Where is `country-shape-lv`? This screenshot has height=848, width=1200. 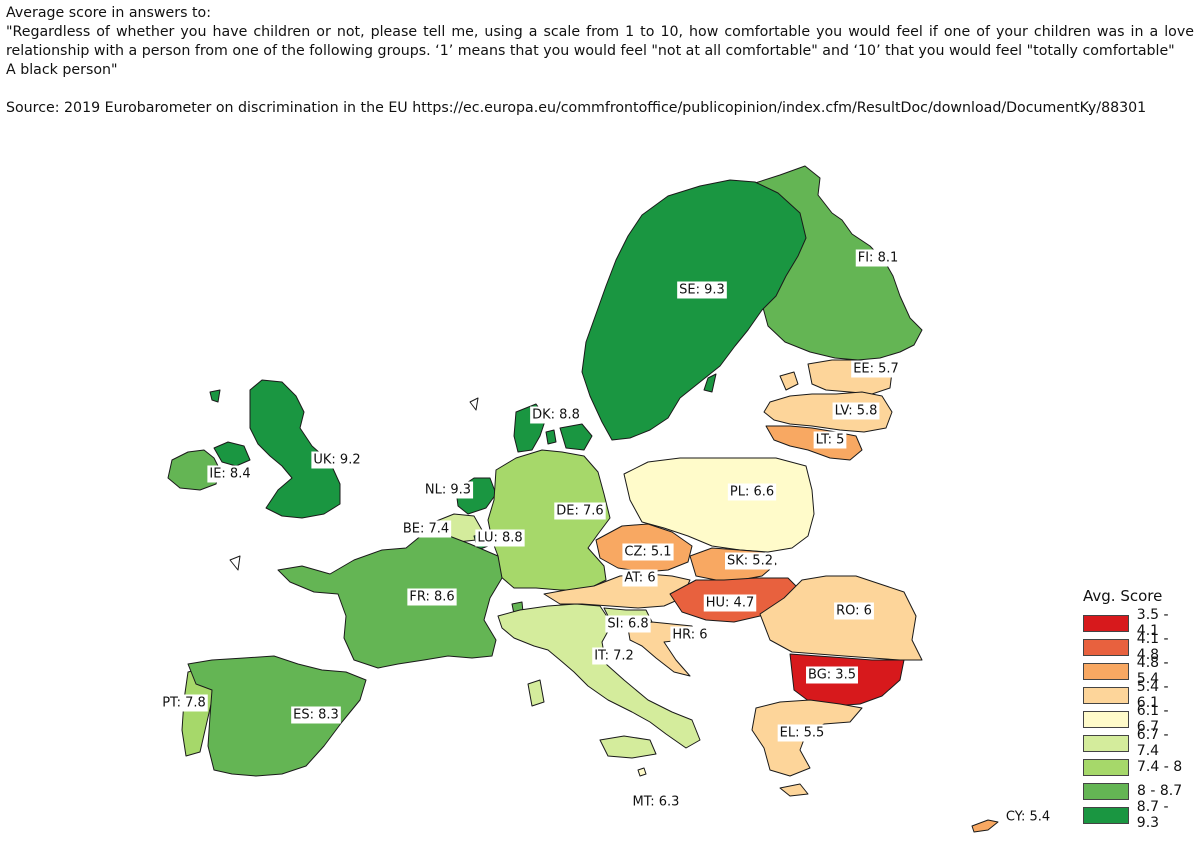 country-shape-lv is located at coordinates (828, 412).